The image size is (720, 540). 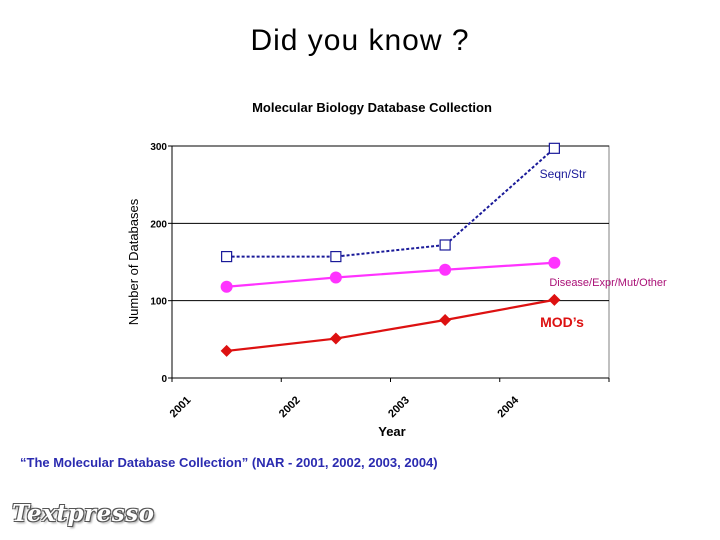 I want to click on chart-title: Molecular Biology Database Collection, so click(x=372, y=107).